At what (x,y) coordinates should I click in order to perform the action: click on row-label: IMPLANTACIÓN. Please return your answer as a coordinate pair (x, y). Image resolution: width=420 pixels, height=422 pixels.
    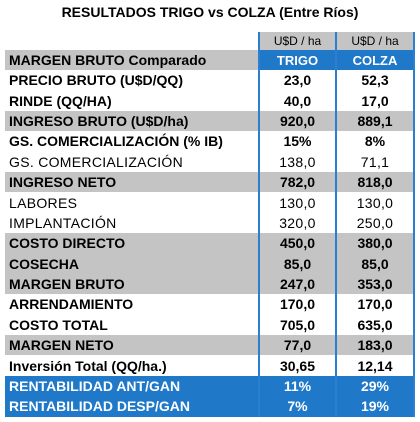
    Looking at the image, I should click on (63, 222).